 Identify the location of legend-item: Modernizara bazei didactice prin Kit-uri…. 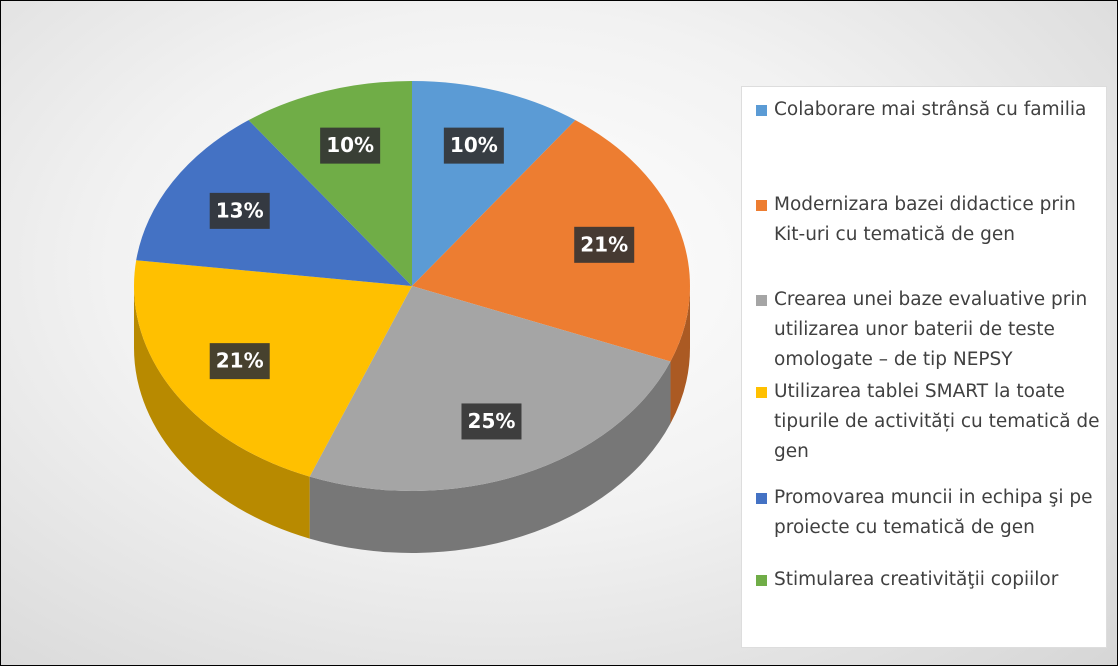
(928, 220).